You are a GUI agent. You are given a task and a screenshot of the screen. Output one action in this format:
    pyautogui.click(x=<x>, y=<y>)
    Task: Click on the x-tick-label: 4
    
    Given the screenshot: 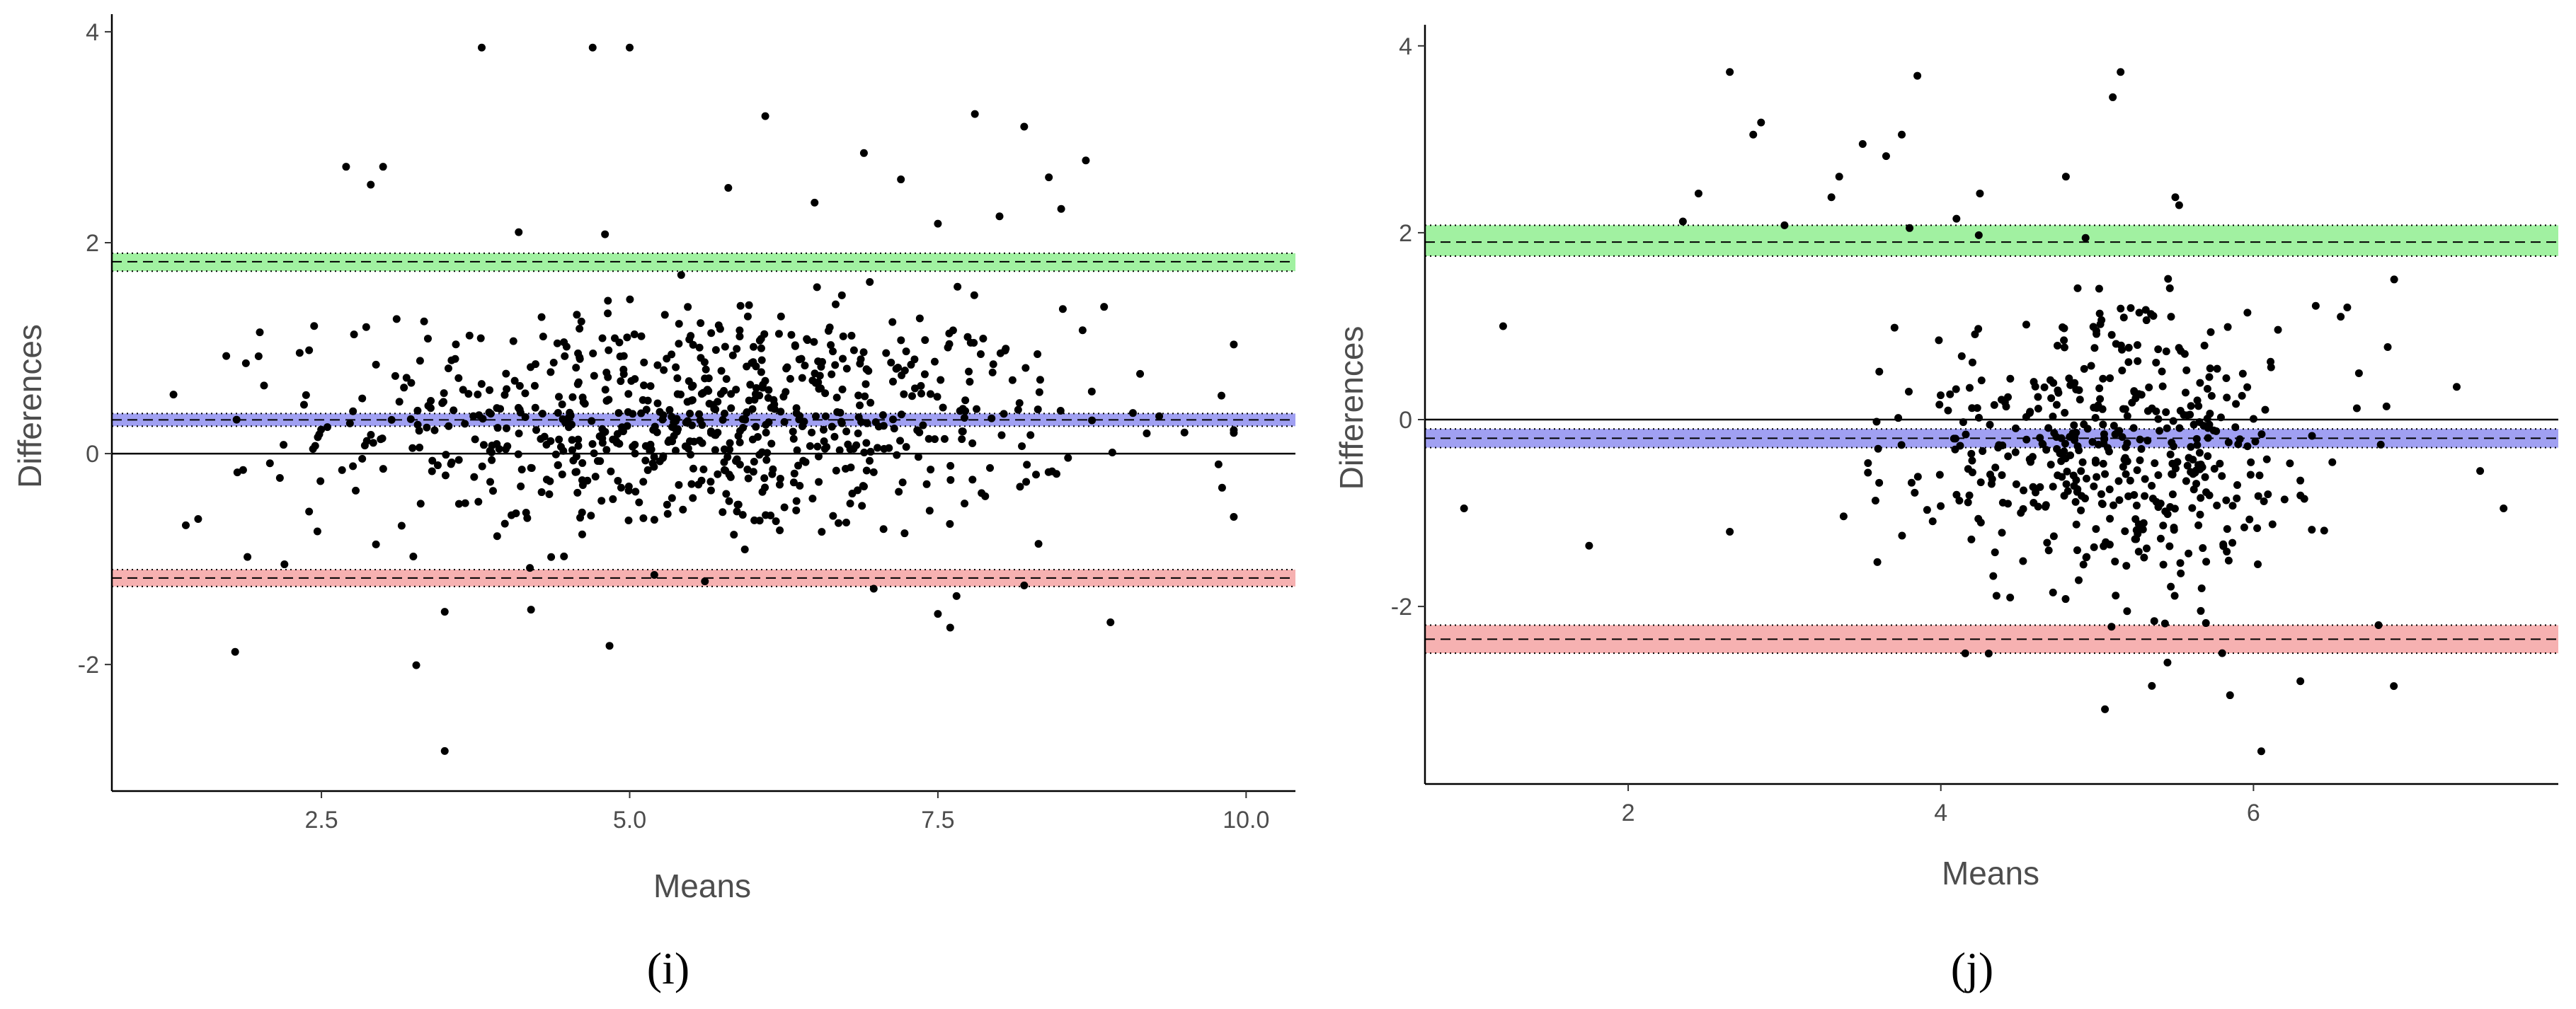 What is the action you would take?
    pyautogui.click(x=1940, y=813)
    